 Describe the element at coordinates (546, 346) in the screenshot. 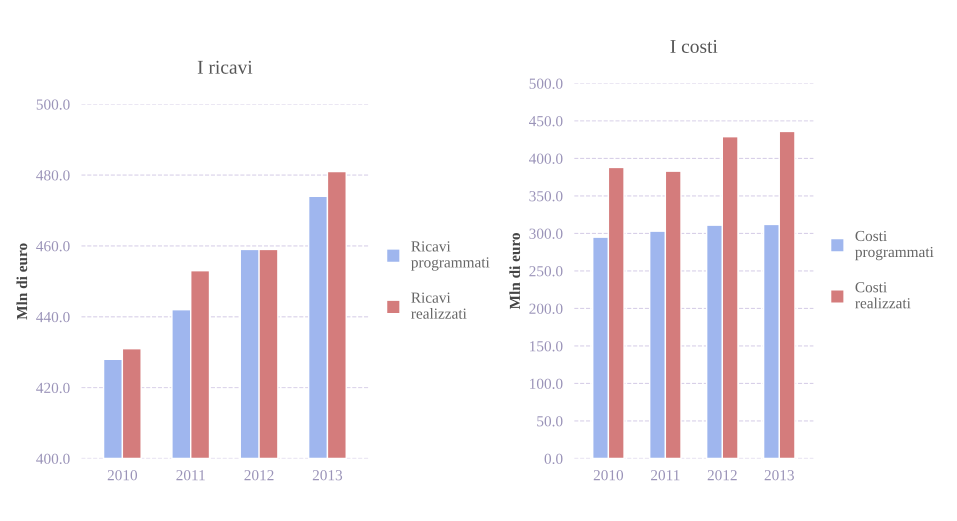

I see `y-tick-label: 150.0` at that location.